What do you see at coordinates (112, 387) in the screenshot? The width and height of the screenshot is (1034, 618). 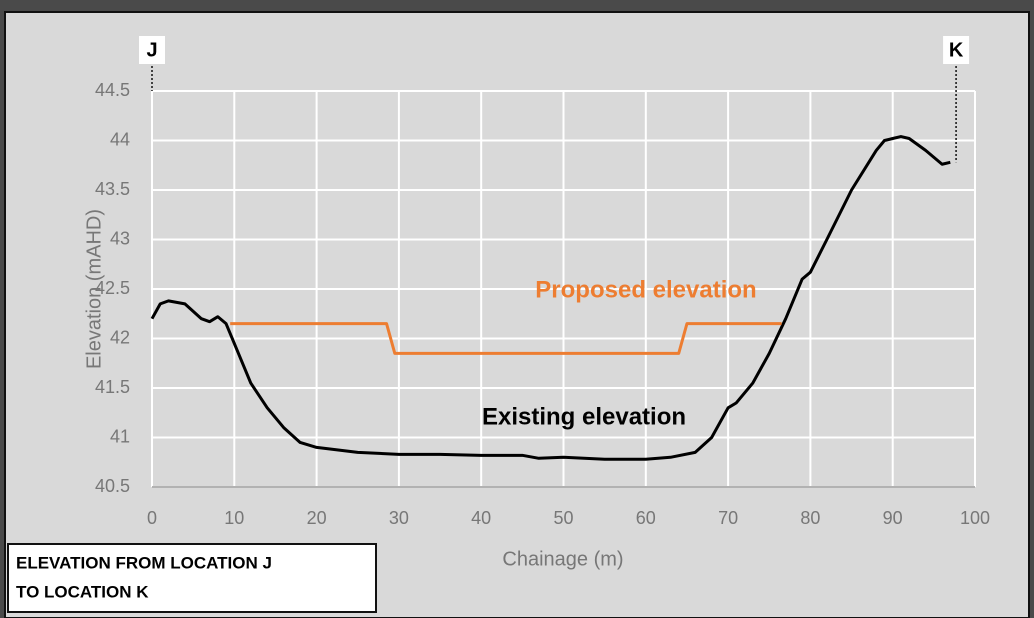 I see `y-tick-label: 41.5` at bounding box center [112, 387].